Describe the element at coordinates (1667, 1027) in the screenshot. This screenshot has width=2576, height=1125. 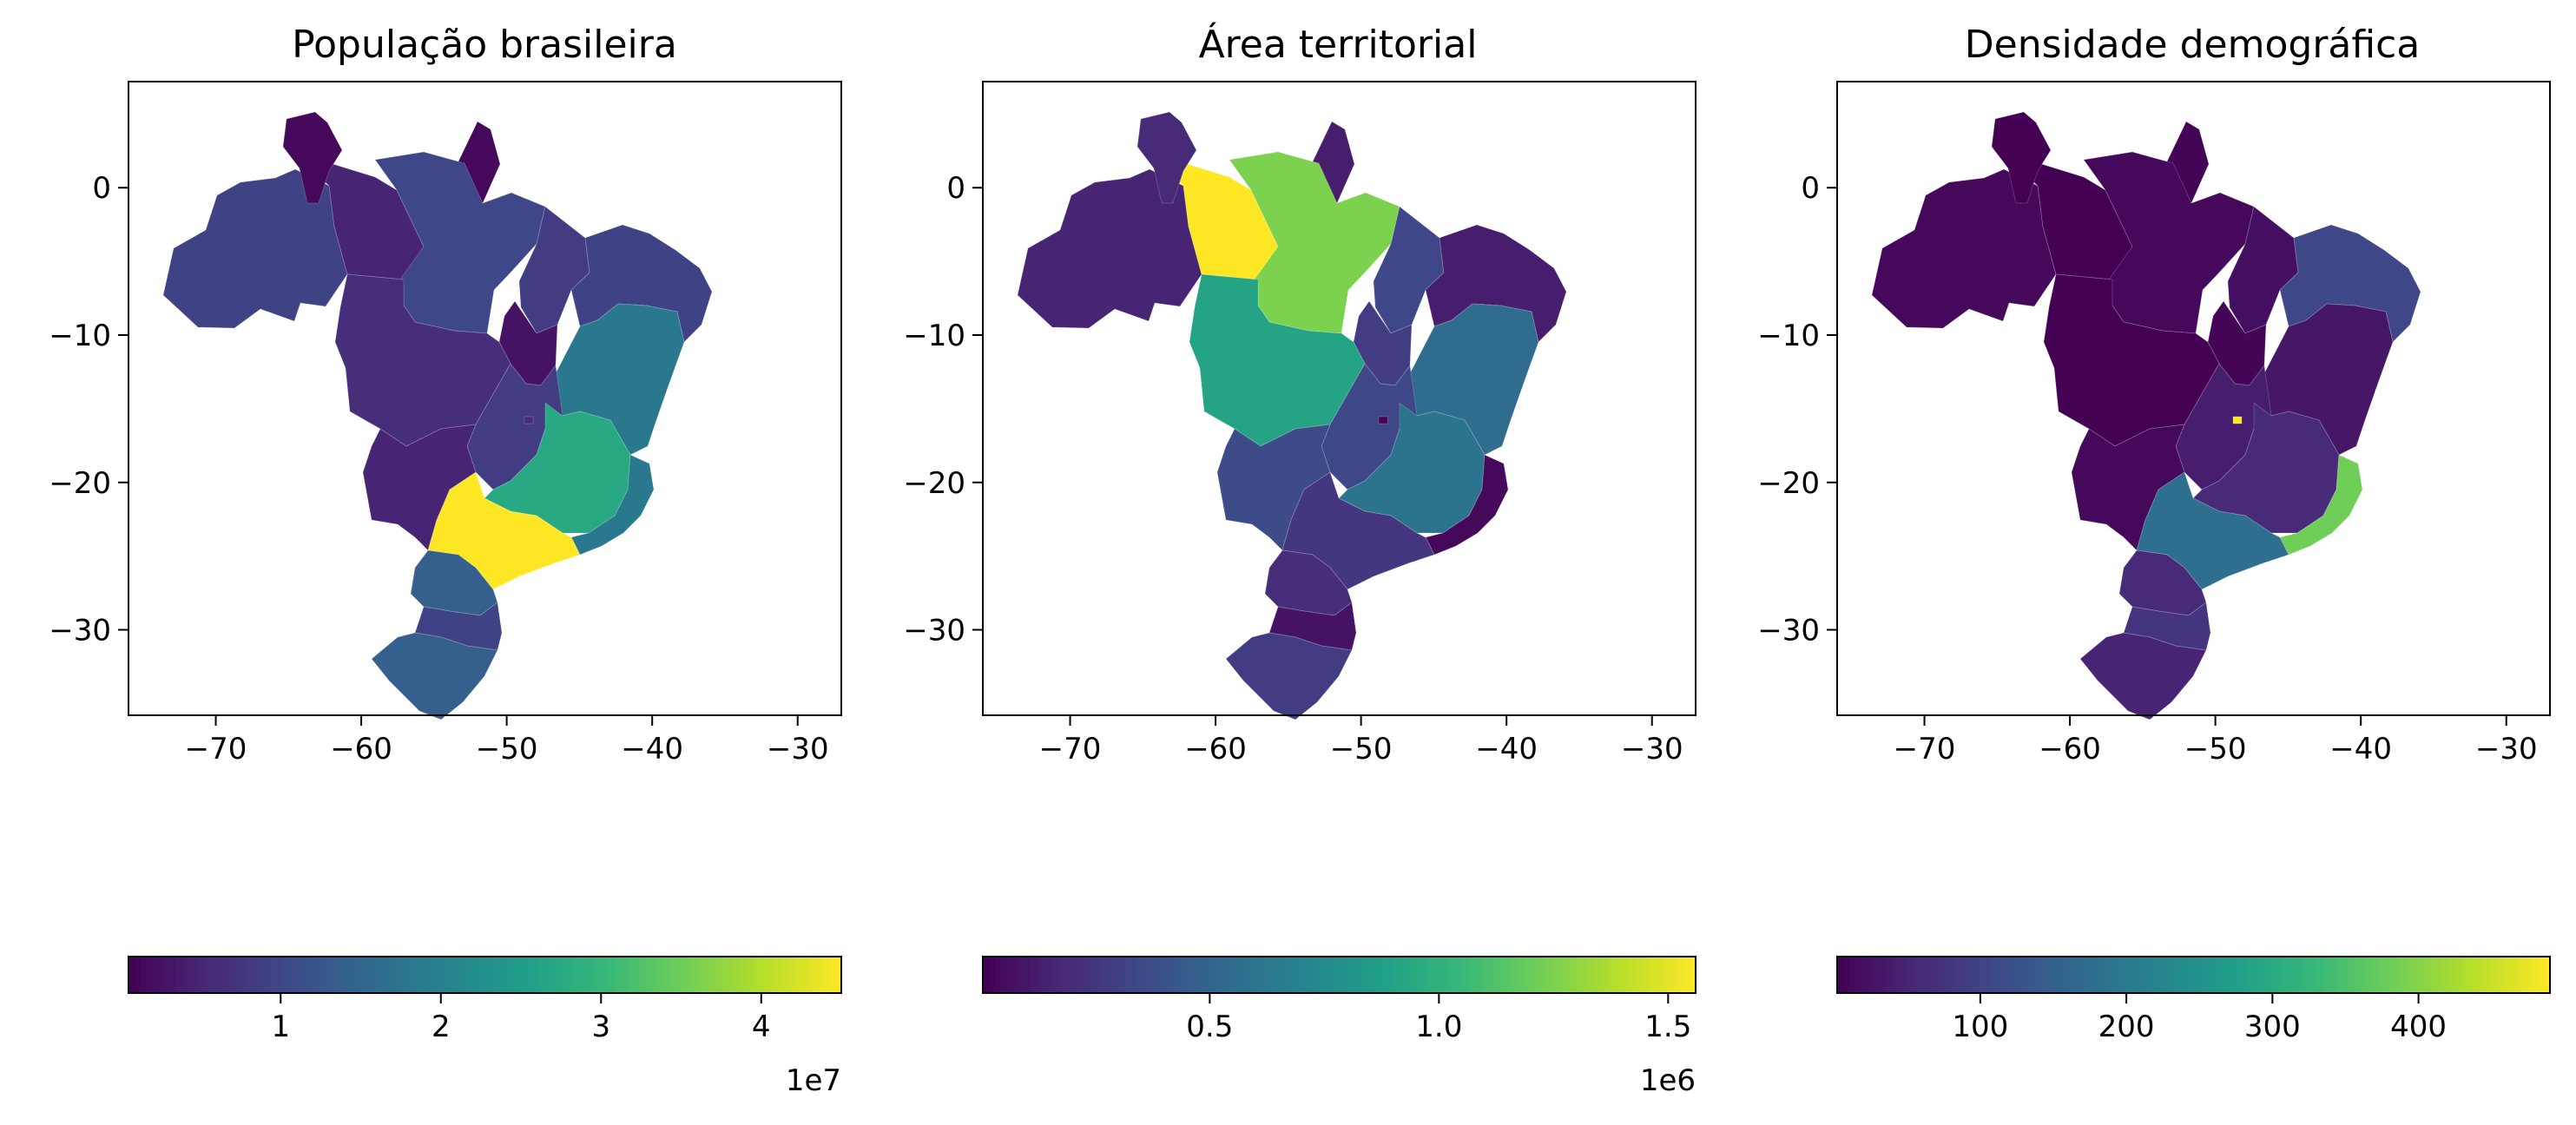
I see `colorbar-tick-label: 1.5` at that location.